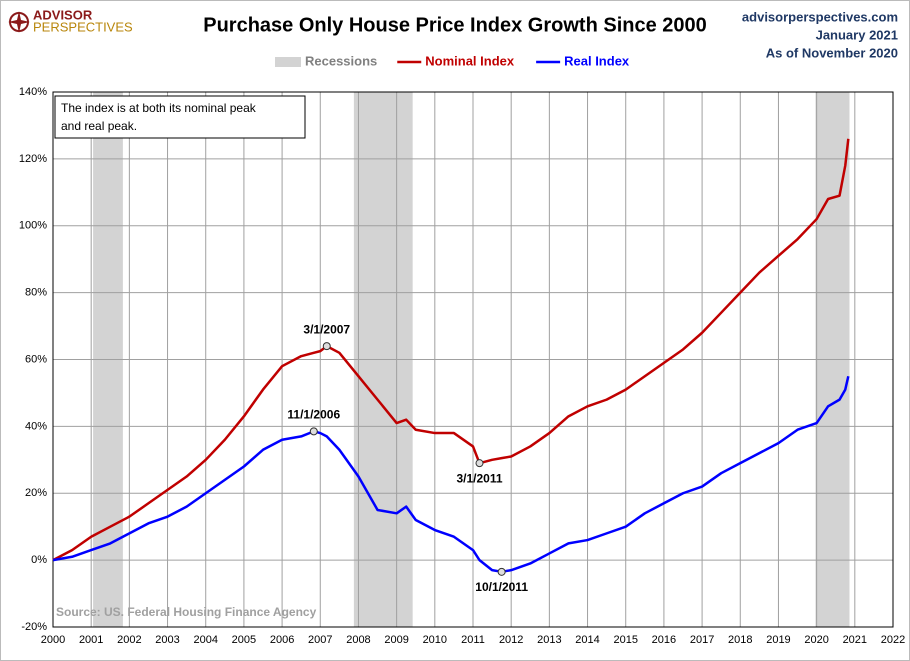 The width and height of the screenshot is (910, 661). What do you see at coordinates (288, 62) in the screenshot?
I see `legend-swatch` at bounding box center [288, 62].